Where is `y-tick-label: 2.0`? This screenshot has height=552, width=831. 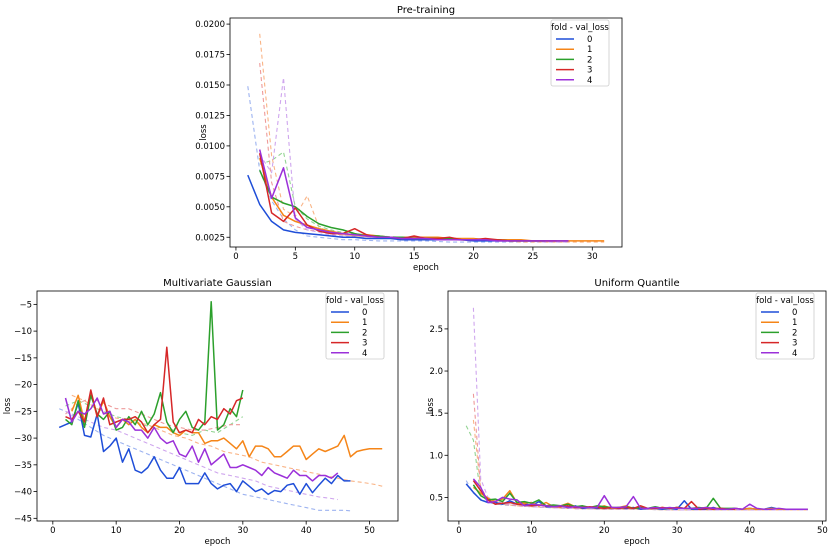 y-tick-label: 2.0 is located at coordinates (436, 372).